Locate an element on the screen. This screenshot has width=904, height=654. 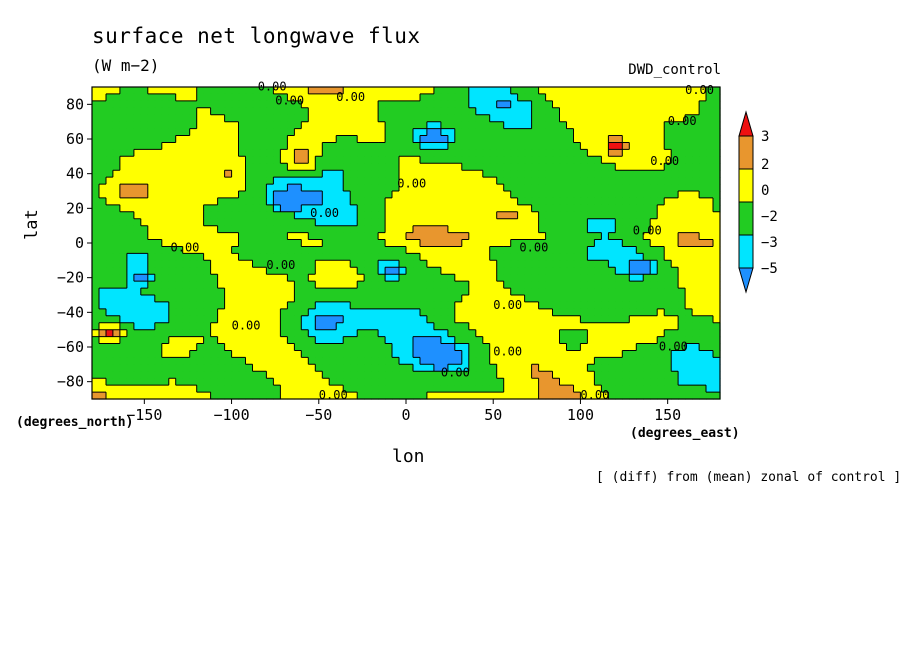
contour-label: 0.00 is located at coordinates (647, 230).